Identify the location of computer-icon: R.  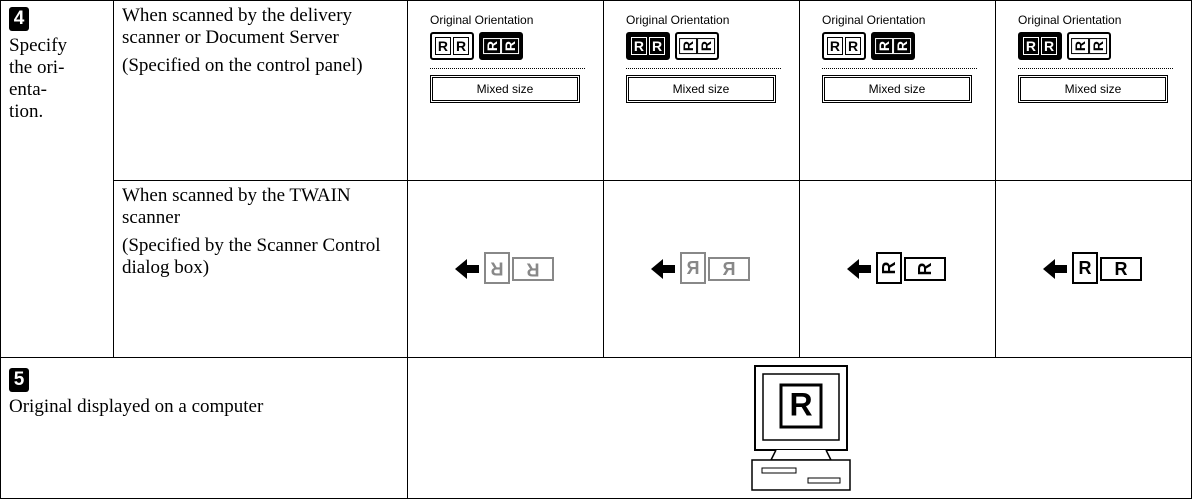
(801, 428).